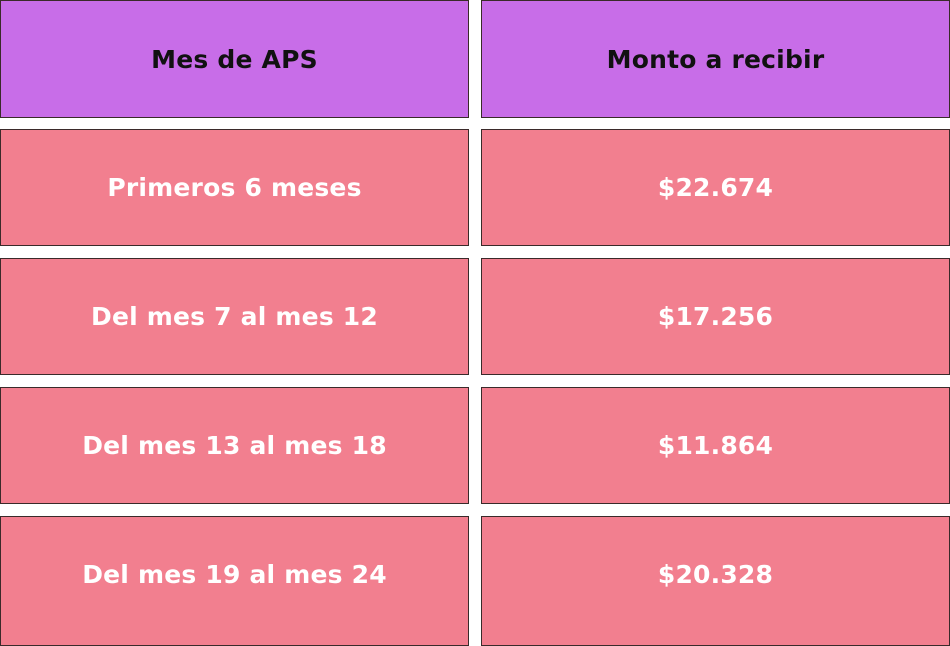 The image size is (950, 646). I want to click on amount-value: $17.256, so click(715, 316).